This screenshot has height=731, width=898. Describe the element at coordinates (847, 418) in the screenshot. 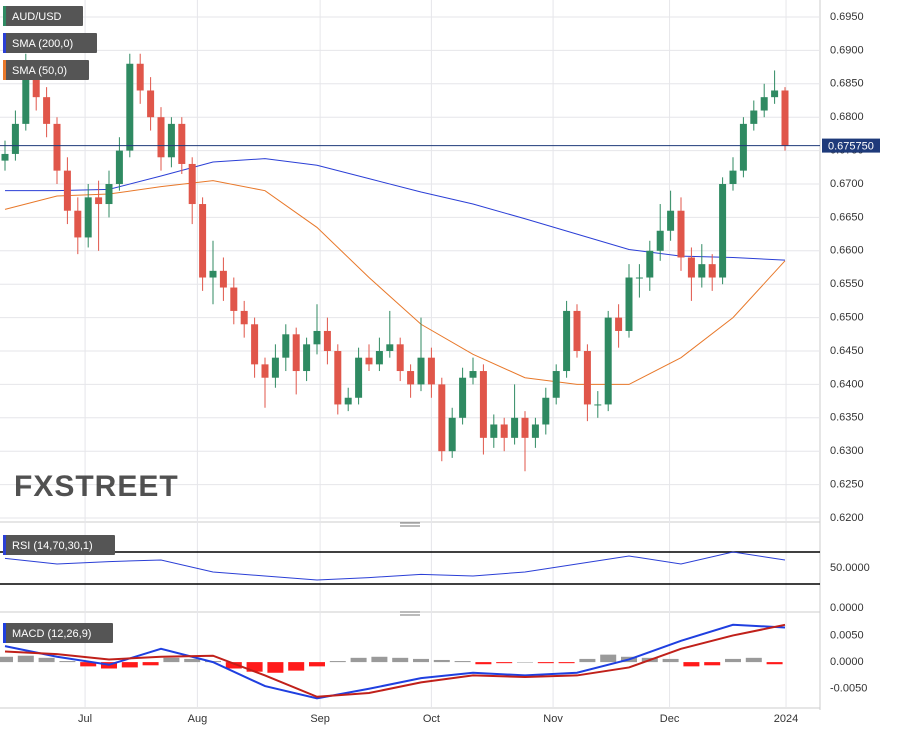

I see `y-tick-label: 0.6350` at that location.